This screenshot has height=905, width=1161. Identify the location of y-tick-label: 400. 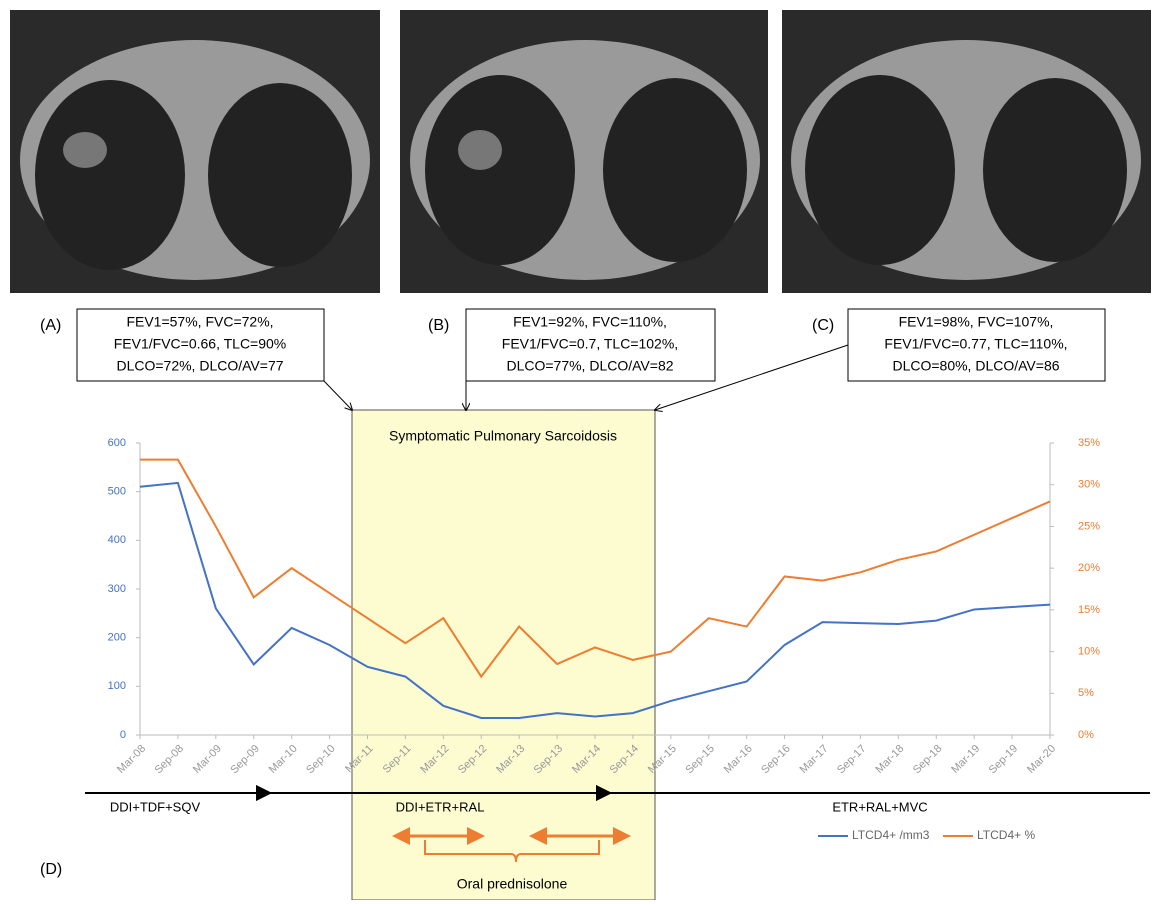
(117, 540).